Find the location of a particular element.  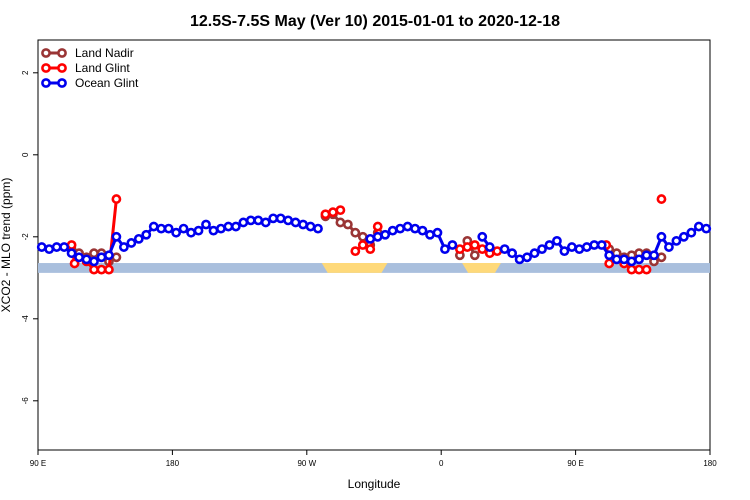

y-axis: 2 0 -2 -4 -6 is located at coordinates (29, 237).